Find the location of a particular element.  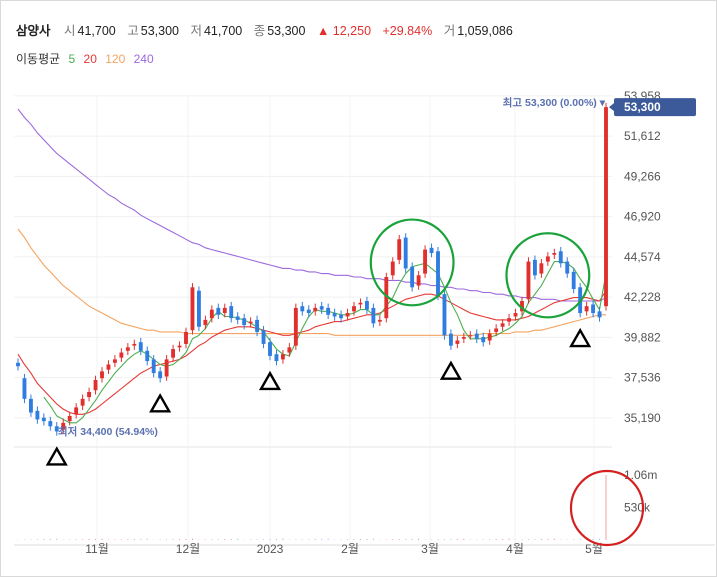

ma-period-20: 20 is located at coordinates (90, 59).